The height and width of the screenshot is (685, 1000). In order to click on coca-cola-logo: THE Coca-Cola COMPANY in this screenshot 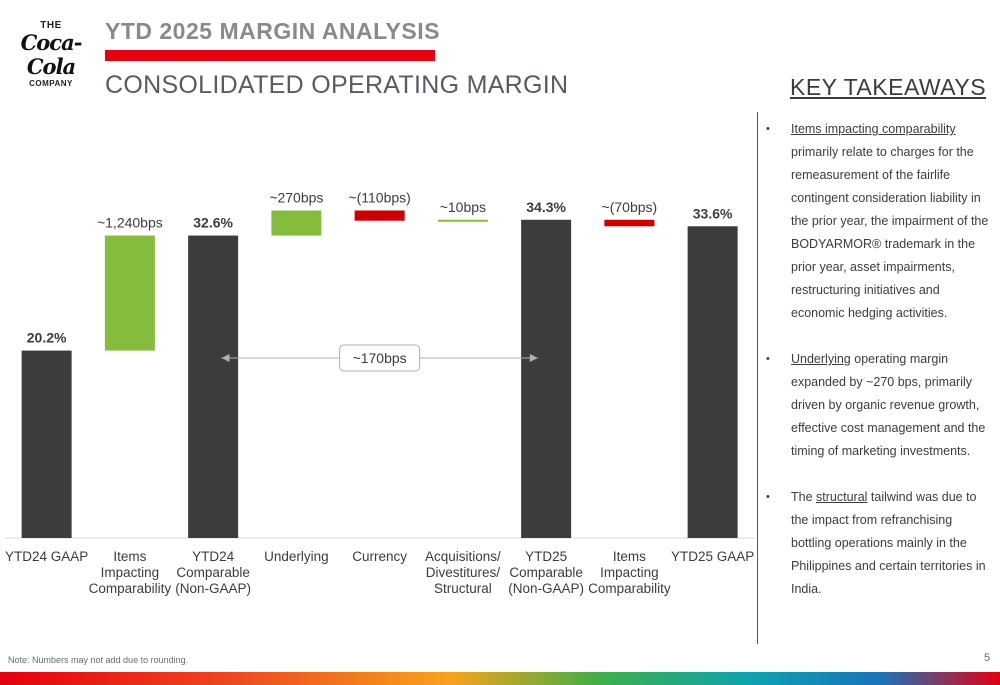, I will do `click(51, 54)`.